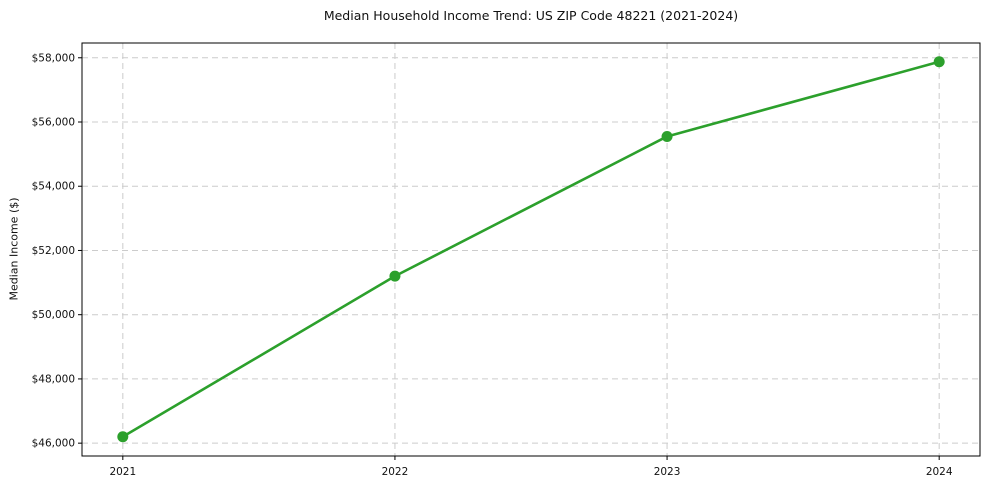 The width and height of the screenshot is (989, 490). What do you see at coordinates (53, 251) in the screenshot?
I see `y-tick-label: $52,000` at bounding box center [53, 251].